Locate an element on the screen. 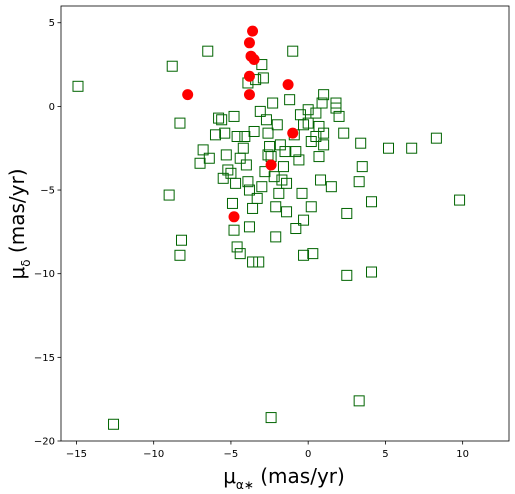 This screenshot has width=515, height=494. y-tick-label: −10 is located at coordinates (44, 274).